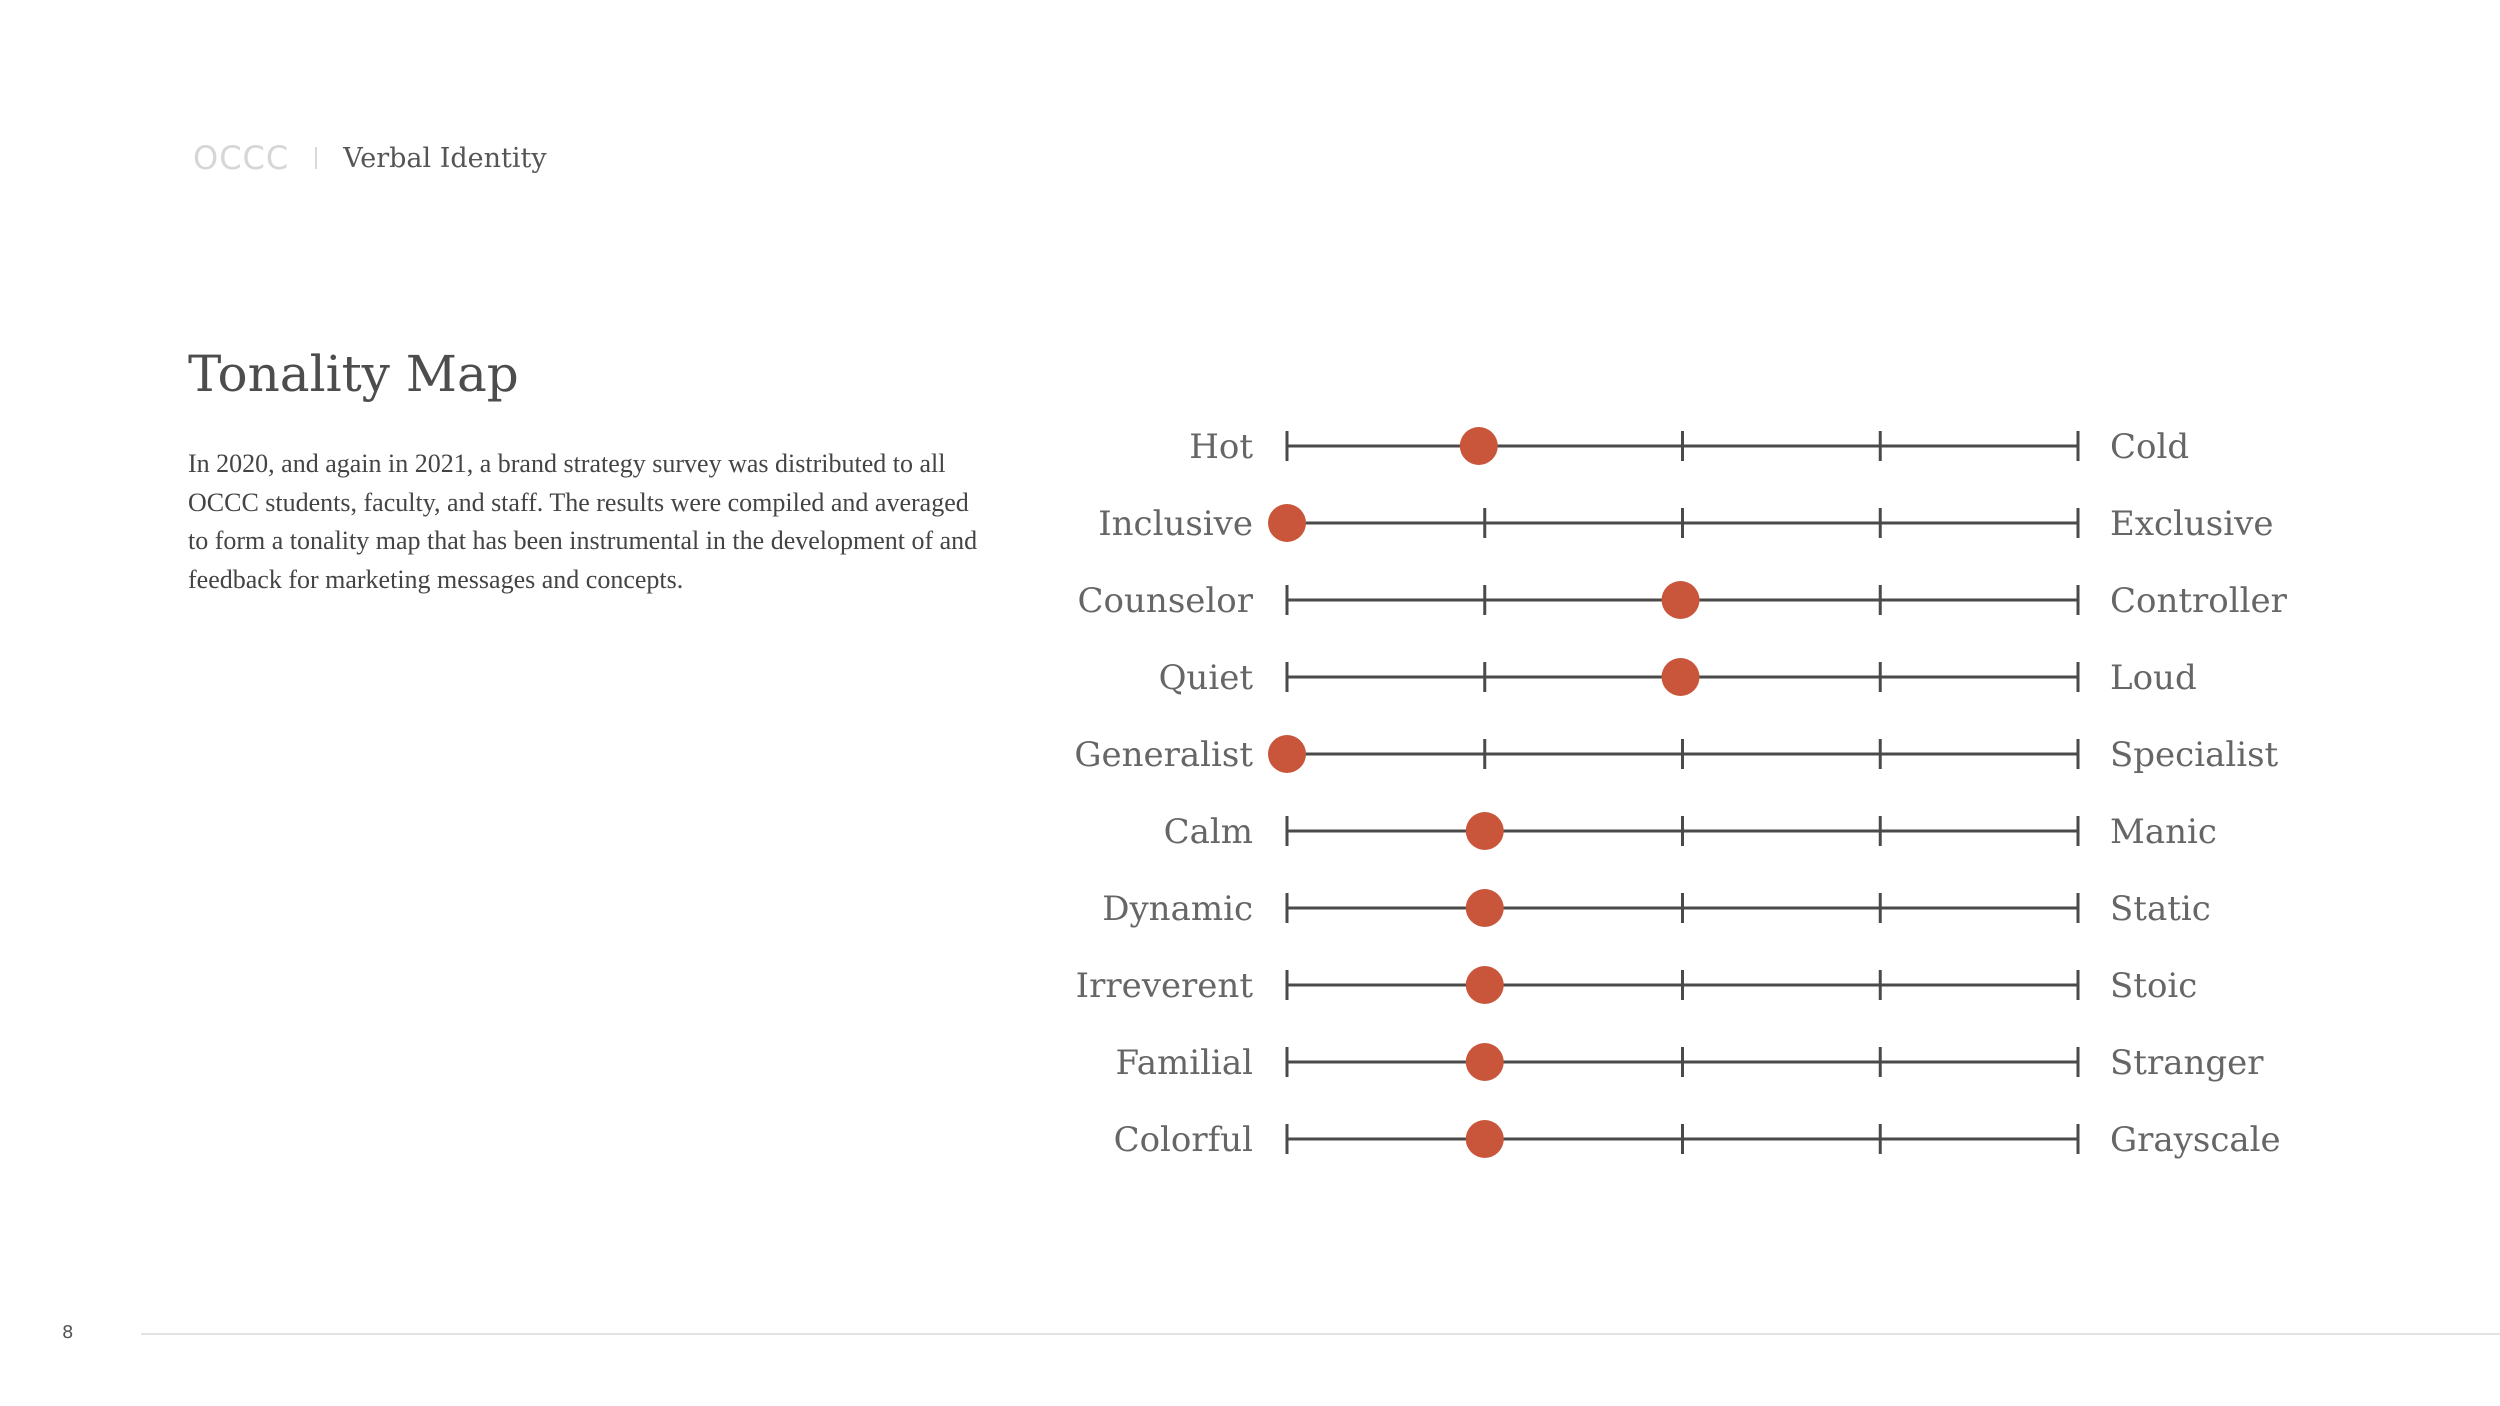 The height and width of the screenshot is (1406, 2500). Describe the element at coordinates (2187, 1063) in the screenshot. I see `scale-right-label: Stranger` at that location.